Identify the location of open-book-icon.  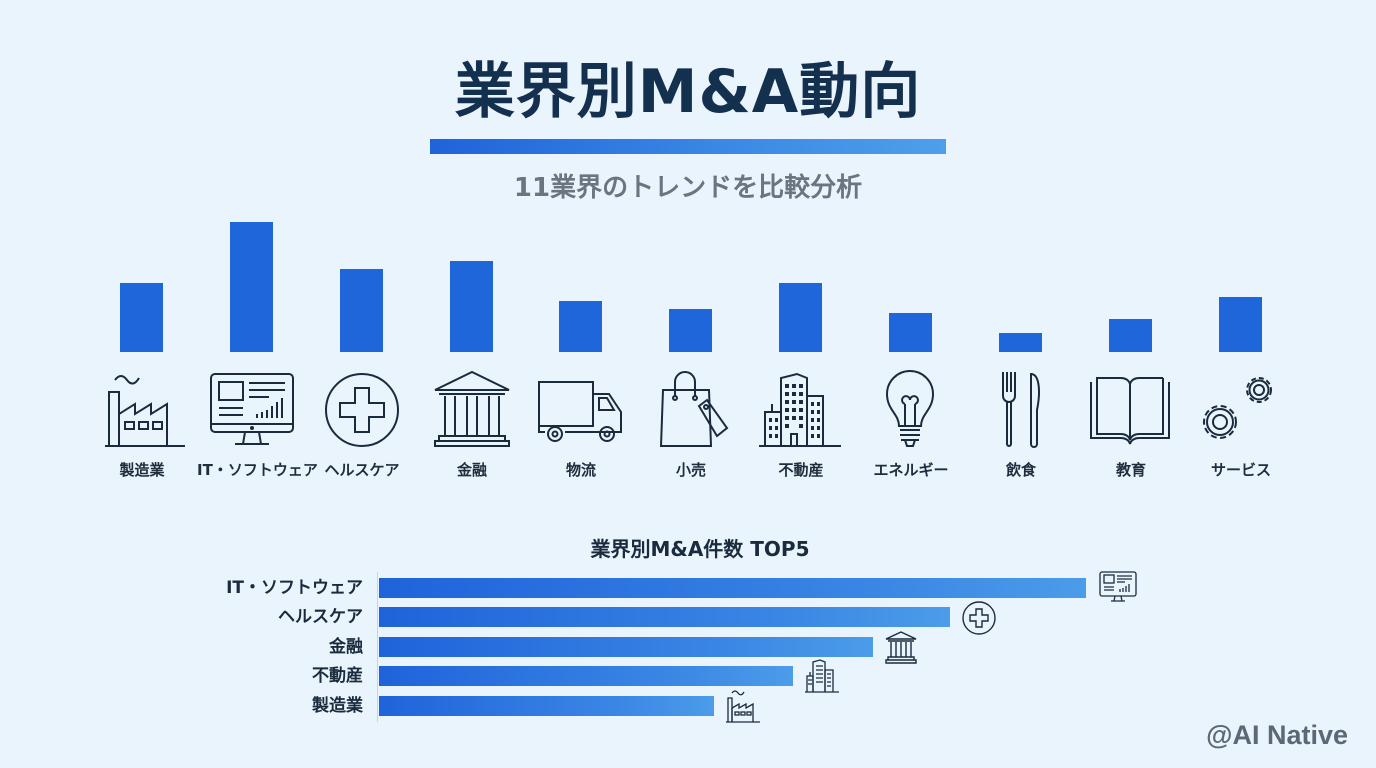
(1130, 410).